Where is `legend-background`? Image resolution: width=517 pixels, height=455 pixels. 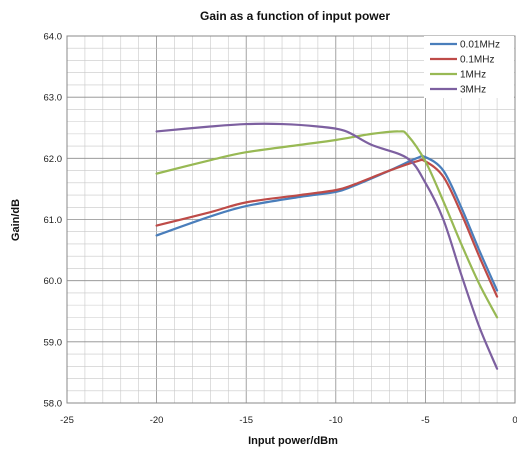 legend-background is located at coordinates (469, 67).